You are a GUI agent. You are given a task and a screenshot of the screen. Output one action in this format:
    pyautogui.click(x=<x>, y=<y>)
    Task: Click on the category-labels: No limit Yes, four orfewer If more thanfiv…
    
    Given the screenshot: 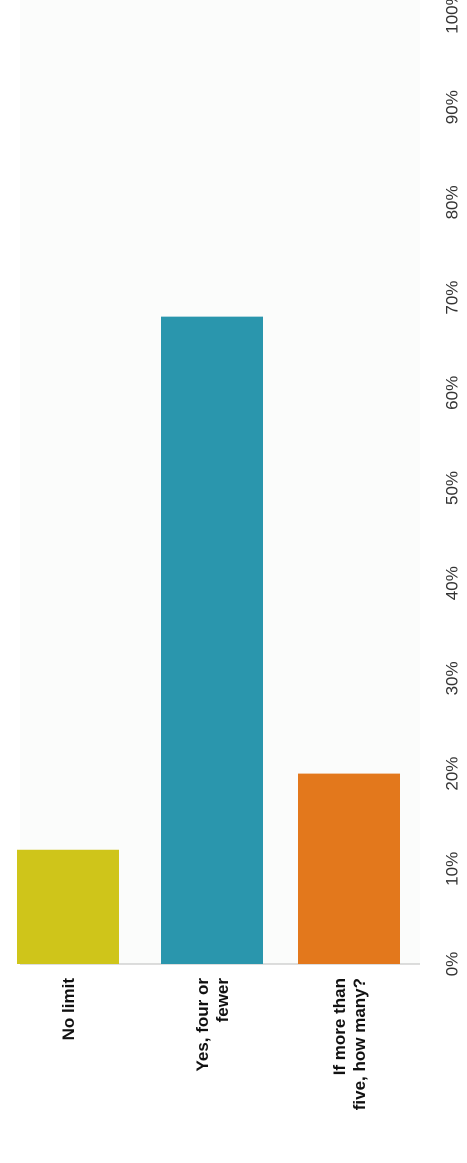 What is the action you would take?
    pyautogui.click(x=214, y=1044)
    